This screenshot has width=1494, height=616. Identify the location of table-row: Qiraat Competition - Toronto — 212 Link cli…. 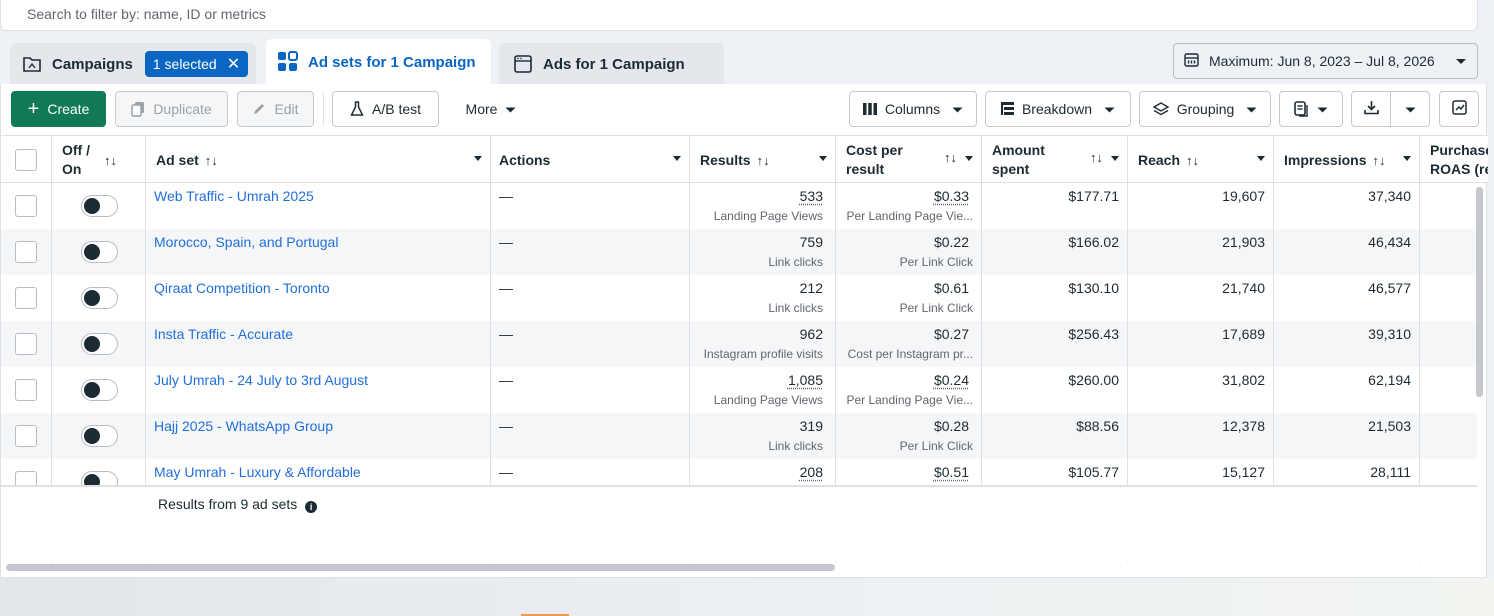
(739, 298).